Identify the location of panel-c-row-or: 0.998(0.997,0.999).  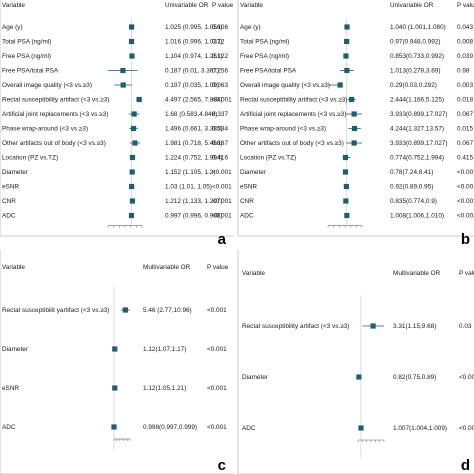
(170, 427).